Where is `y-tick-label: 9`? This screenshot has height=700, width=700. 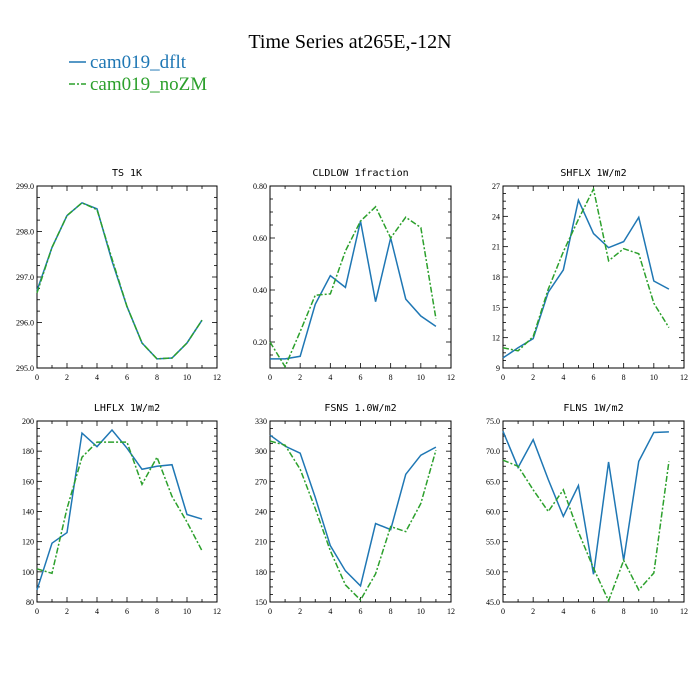
y-tick-label: 9 is located at coordinates (498, 368).